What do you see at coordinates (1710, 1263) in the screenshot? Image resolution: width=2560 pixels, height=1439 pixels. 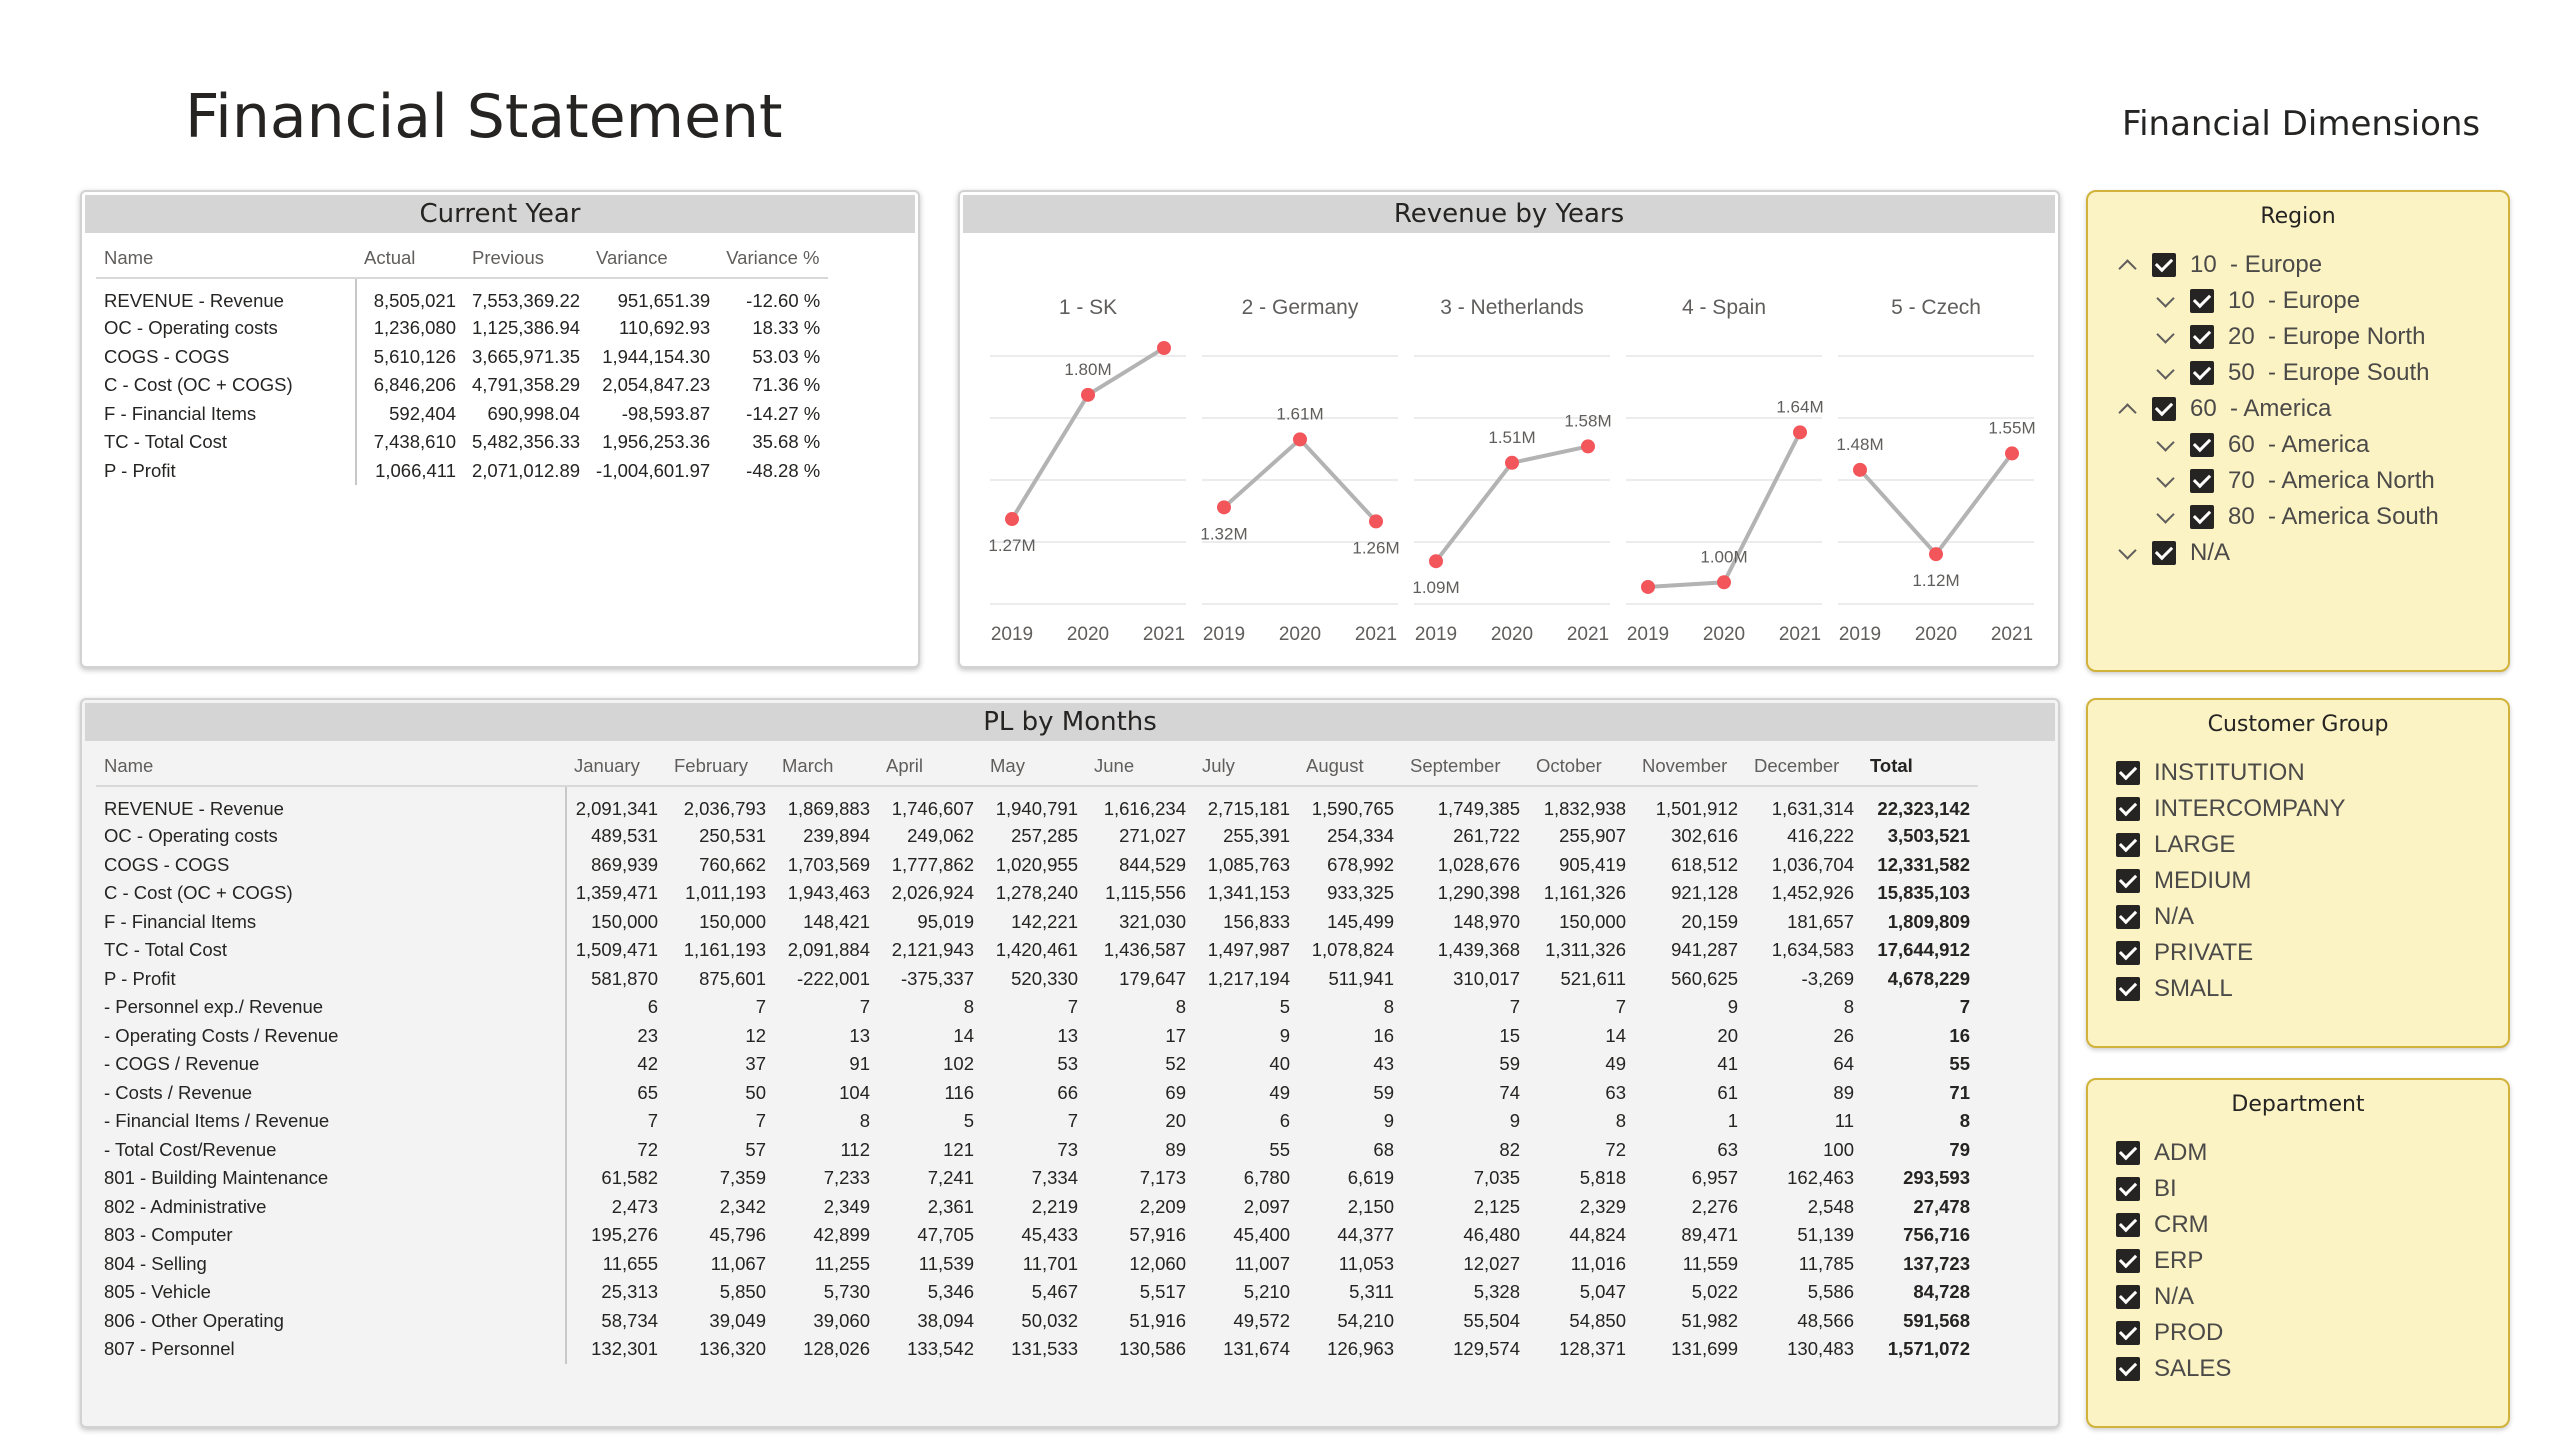 I see `value-cell: 11,559` at bounding box center [1710, 1263].